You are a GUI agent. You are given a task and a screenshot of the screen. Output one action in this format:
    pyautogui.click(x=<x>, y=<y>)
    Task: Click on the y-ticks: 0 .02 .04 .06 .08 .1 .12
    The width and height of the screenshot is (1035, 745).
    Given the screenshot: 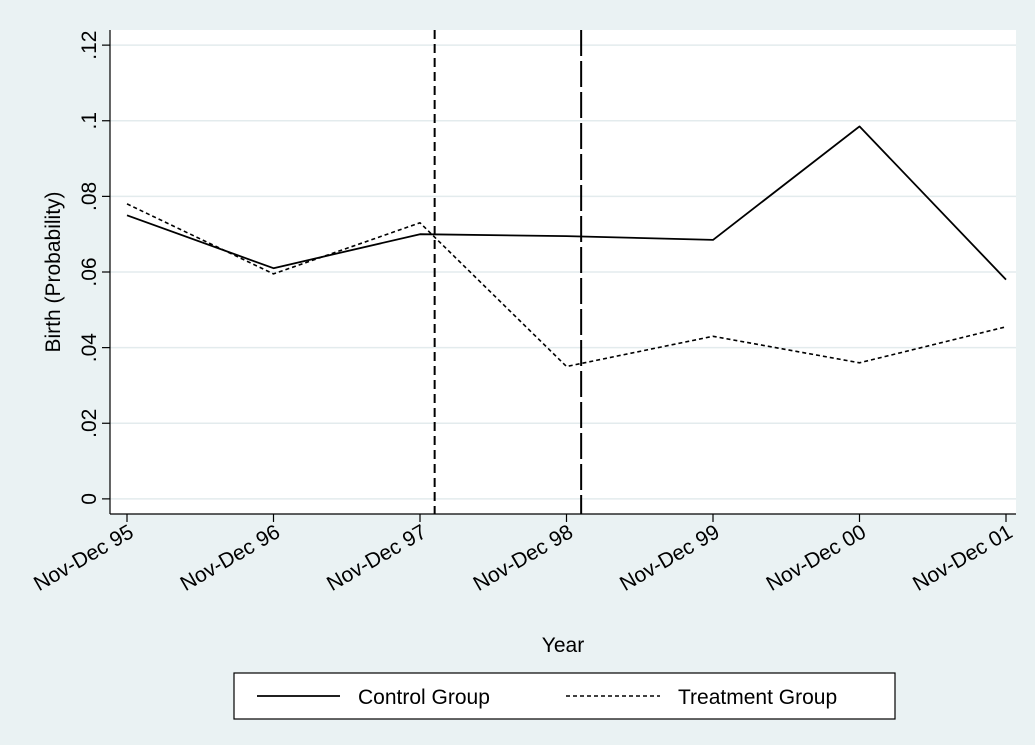 What is the action you would take?
    pyautogui.click(x=94, y=268)
    